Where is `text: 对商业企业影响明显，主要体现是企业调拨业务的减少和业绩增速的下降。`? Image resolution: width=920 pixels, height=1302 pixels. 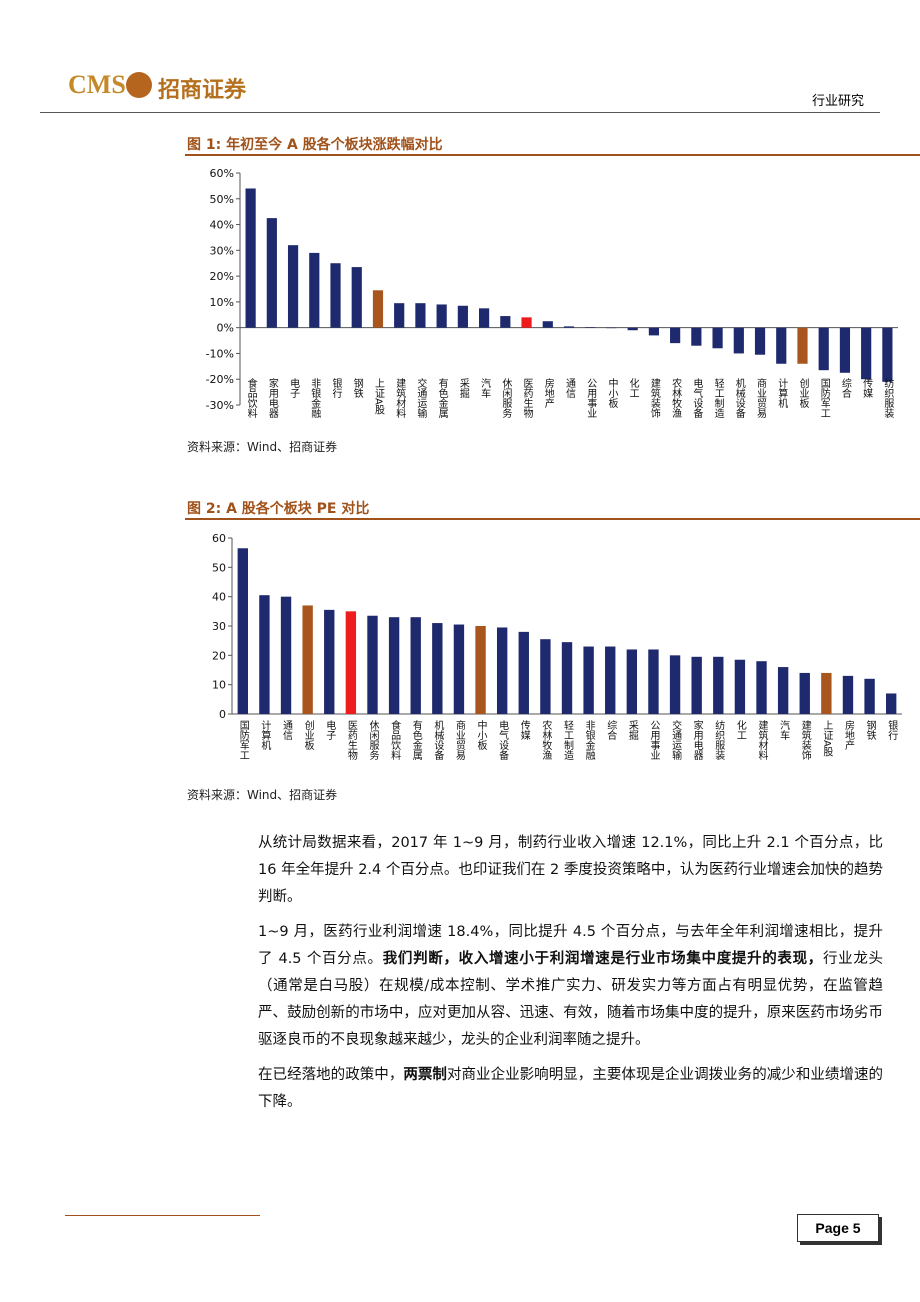
text: 对商业企业影响明显，主要体现是企业调拨业务的减少和业绩增速的下降。 is located at coordinates (571, 1088).